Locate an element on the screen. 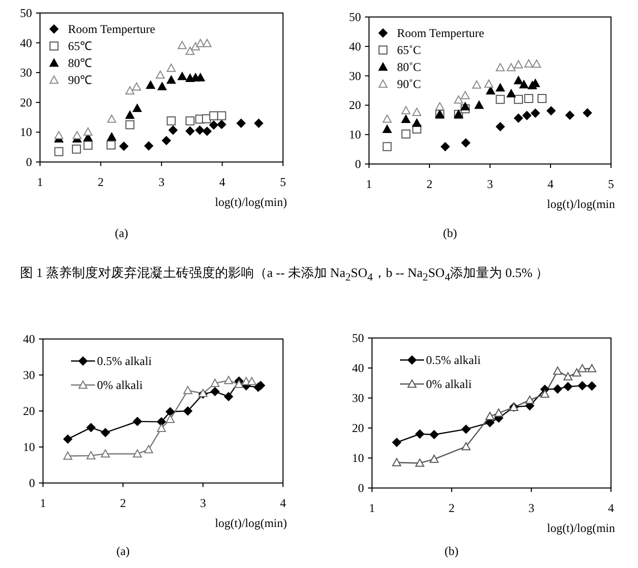  legend-label: 80℃ is located at coordinates (80, 63).